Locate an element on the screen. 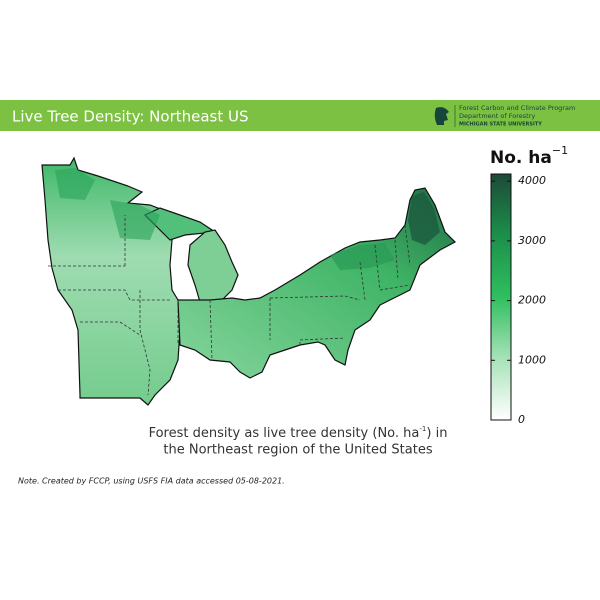 The image size is (600, 600). colorbar-scale is located at coordinates (501, 297).